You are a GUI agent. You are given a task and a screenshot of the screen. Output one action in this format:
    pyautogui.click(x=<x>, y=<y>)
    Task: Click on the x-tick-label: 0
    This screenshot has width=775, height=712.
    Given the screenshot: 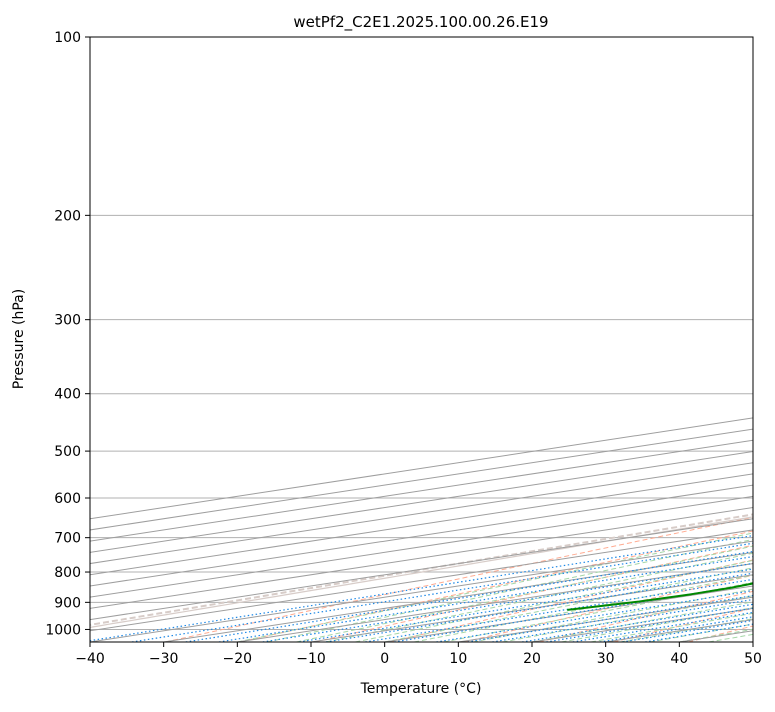 What is the action you would take?
    pyautogui.click(x=384, y=659)
    